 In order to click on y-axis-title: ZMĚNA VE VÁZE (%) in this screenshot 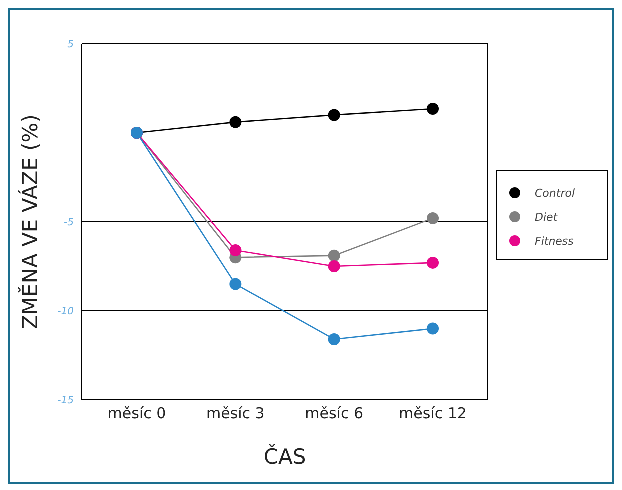, I will do `click(29, 222)`.